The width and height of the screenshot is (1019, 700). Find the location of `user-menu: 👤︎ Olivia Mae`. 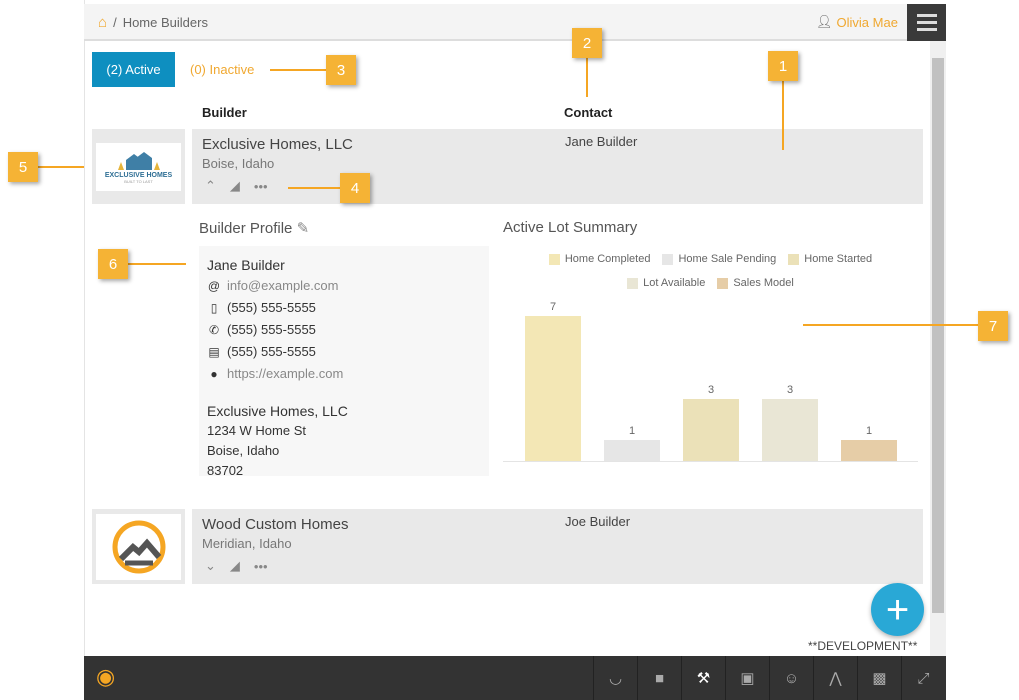

user-menu: 👤︎ Olivia Mae is located at coordinates (857, 22).